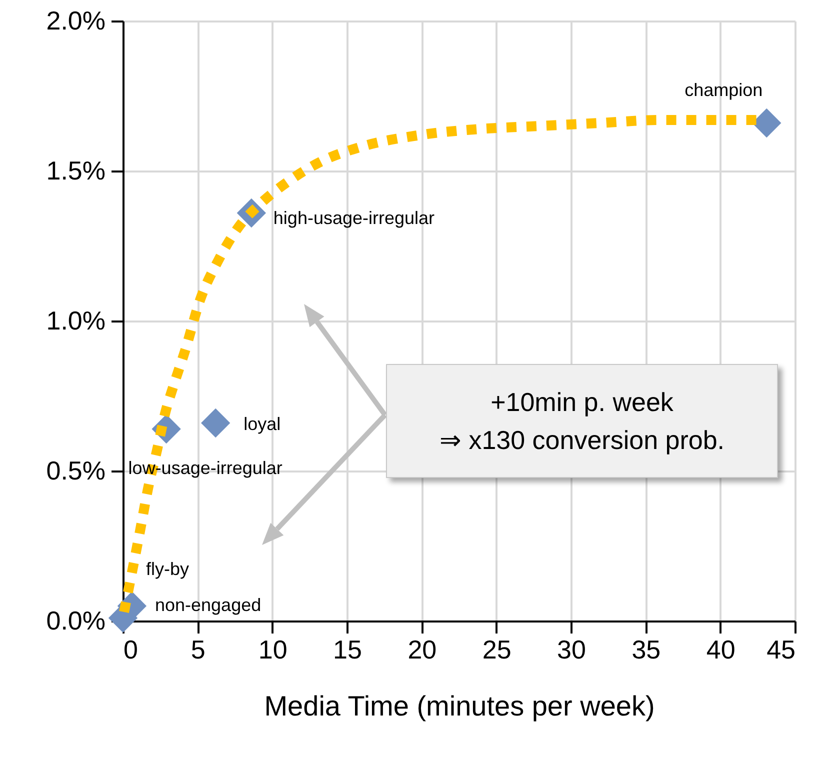 The image size is (814, 762). I want to click on y-tick-label: 1.5%, so click(76, 171).